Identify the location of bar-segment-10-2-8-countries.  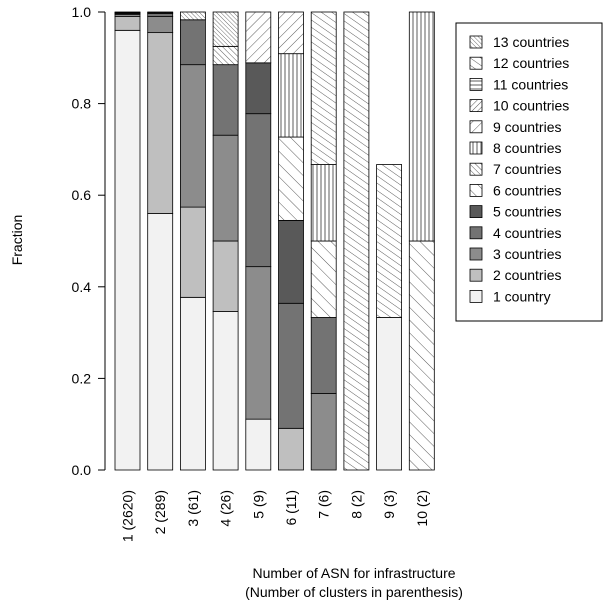
(421, 126).